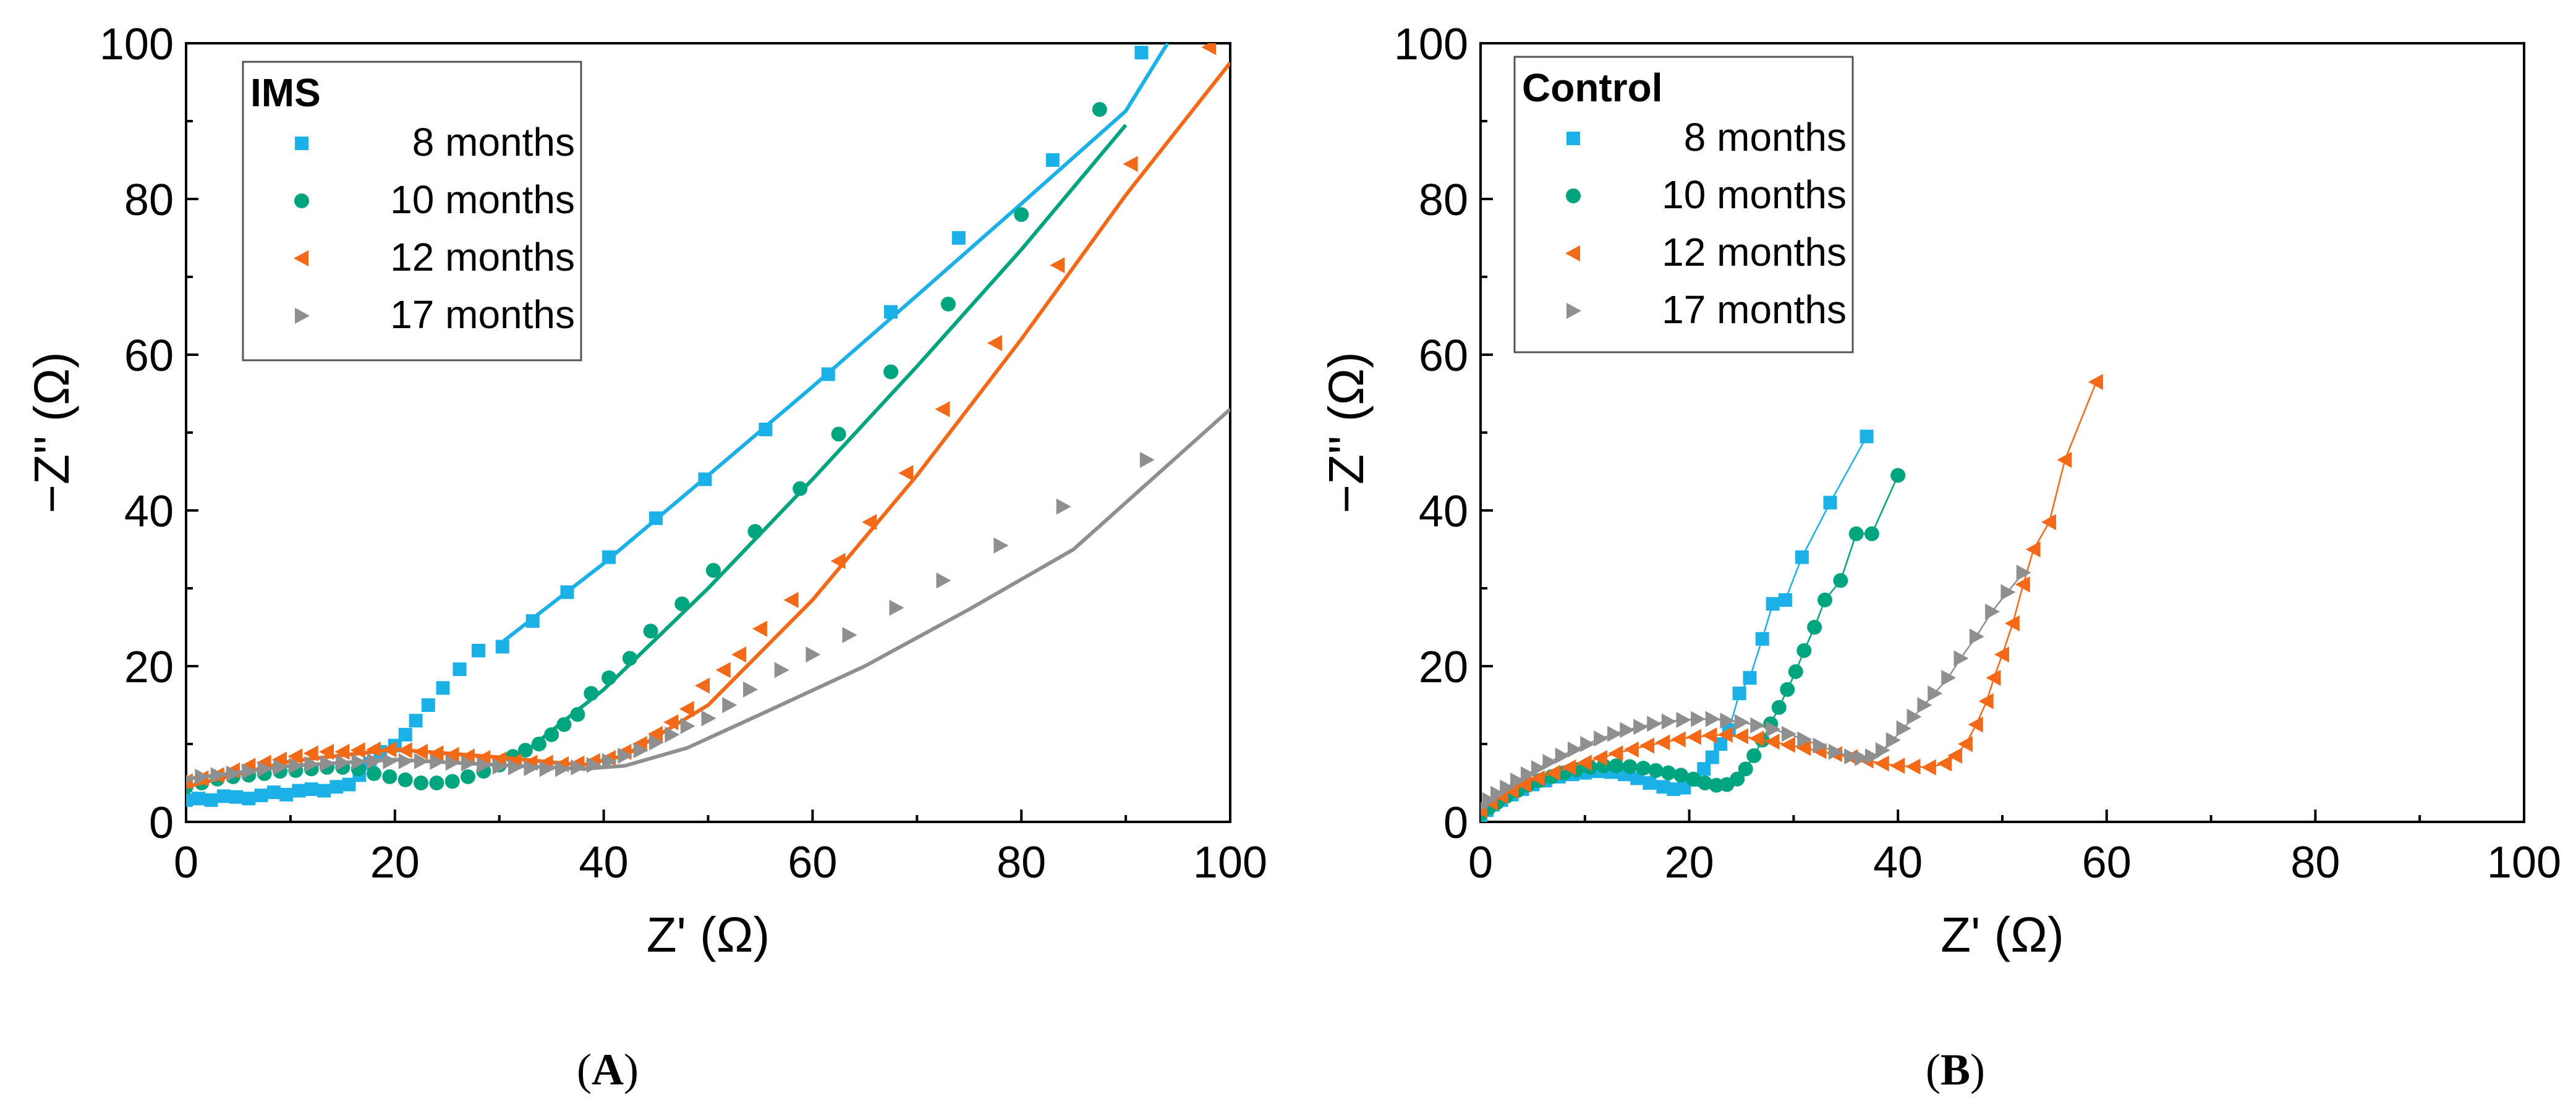 The width and height of the screenshot is (2576, 1108). I want to click on y-tick-label-a: 20, so click(149, 667).